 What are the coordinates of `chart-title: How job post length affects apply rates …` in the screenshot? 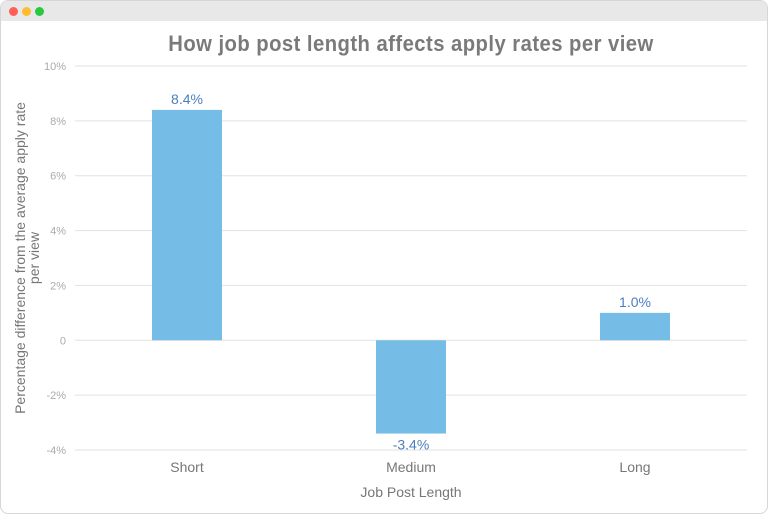 It's located at (411, 43).